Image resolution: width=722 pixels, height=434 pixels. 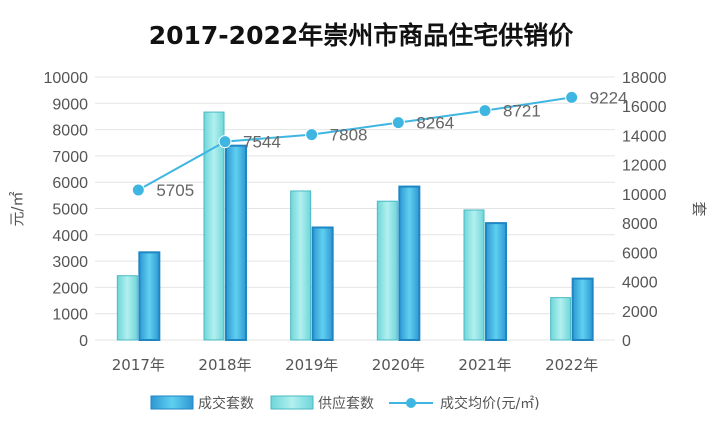 What do you see at coordinates (17, 208) in the screenshot?
I see `left-axis-label: 元/㎡` at bounding box center [17, 208].